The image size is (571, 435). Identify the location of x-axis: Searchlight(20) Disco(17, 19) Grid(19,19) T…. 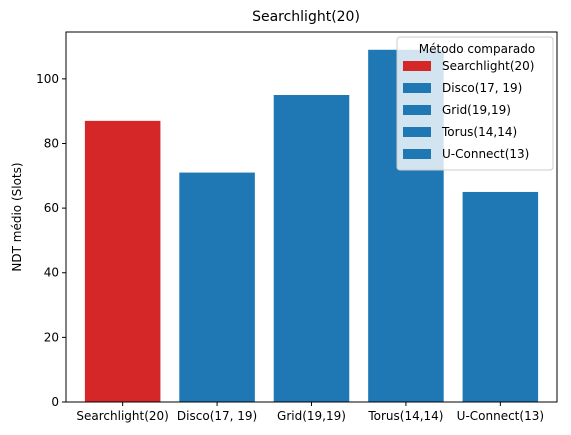
(310, 412).